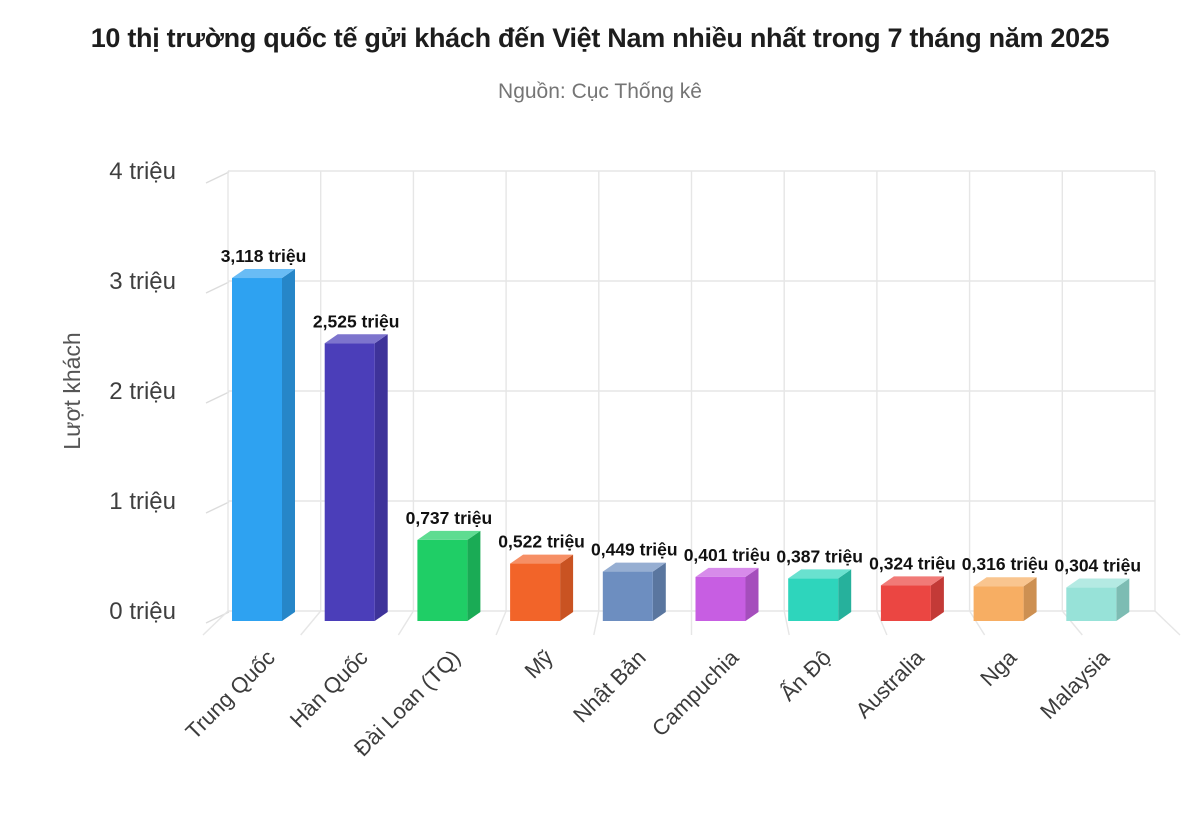 This screenshot has width=1200, height=823. I want to click on y-tick-label: 2 triệu, so click(142, 391).